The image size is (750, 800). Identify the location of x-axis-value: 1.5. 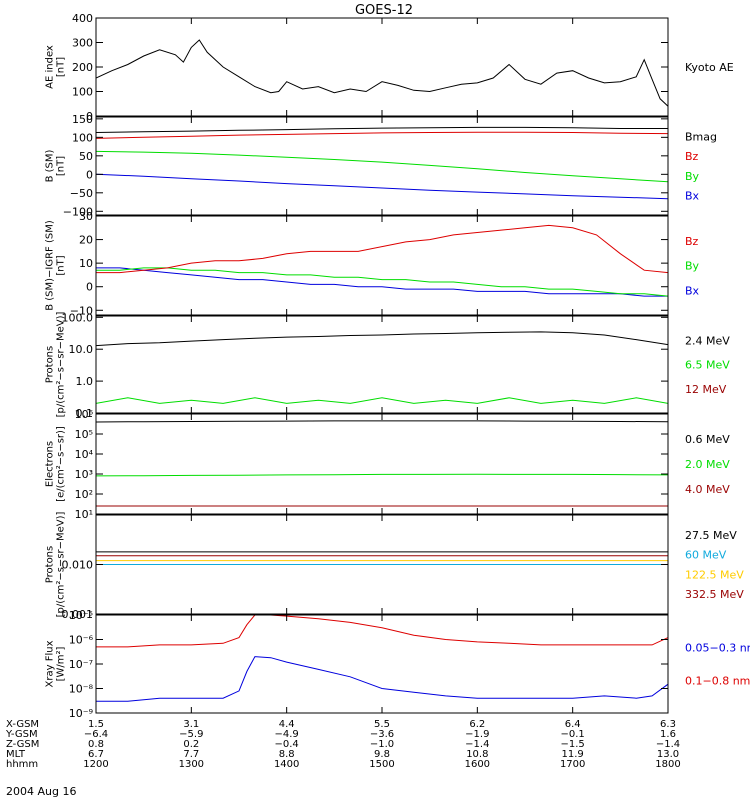
(96, 724).